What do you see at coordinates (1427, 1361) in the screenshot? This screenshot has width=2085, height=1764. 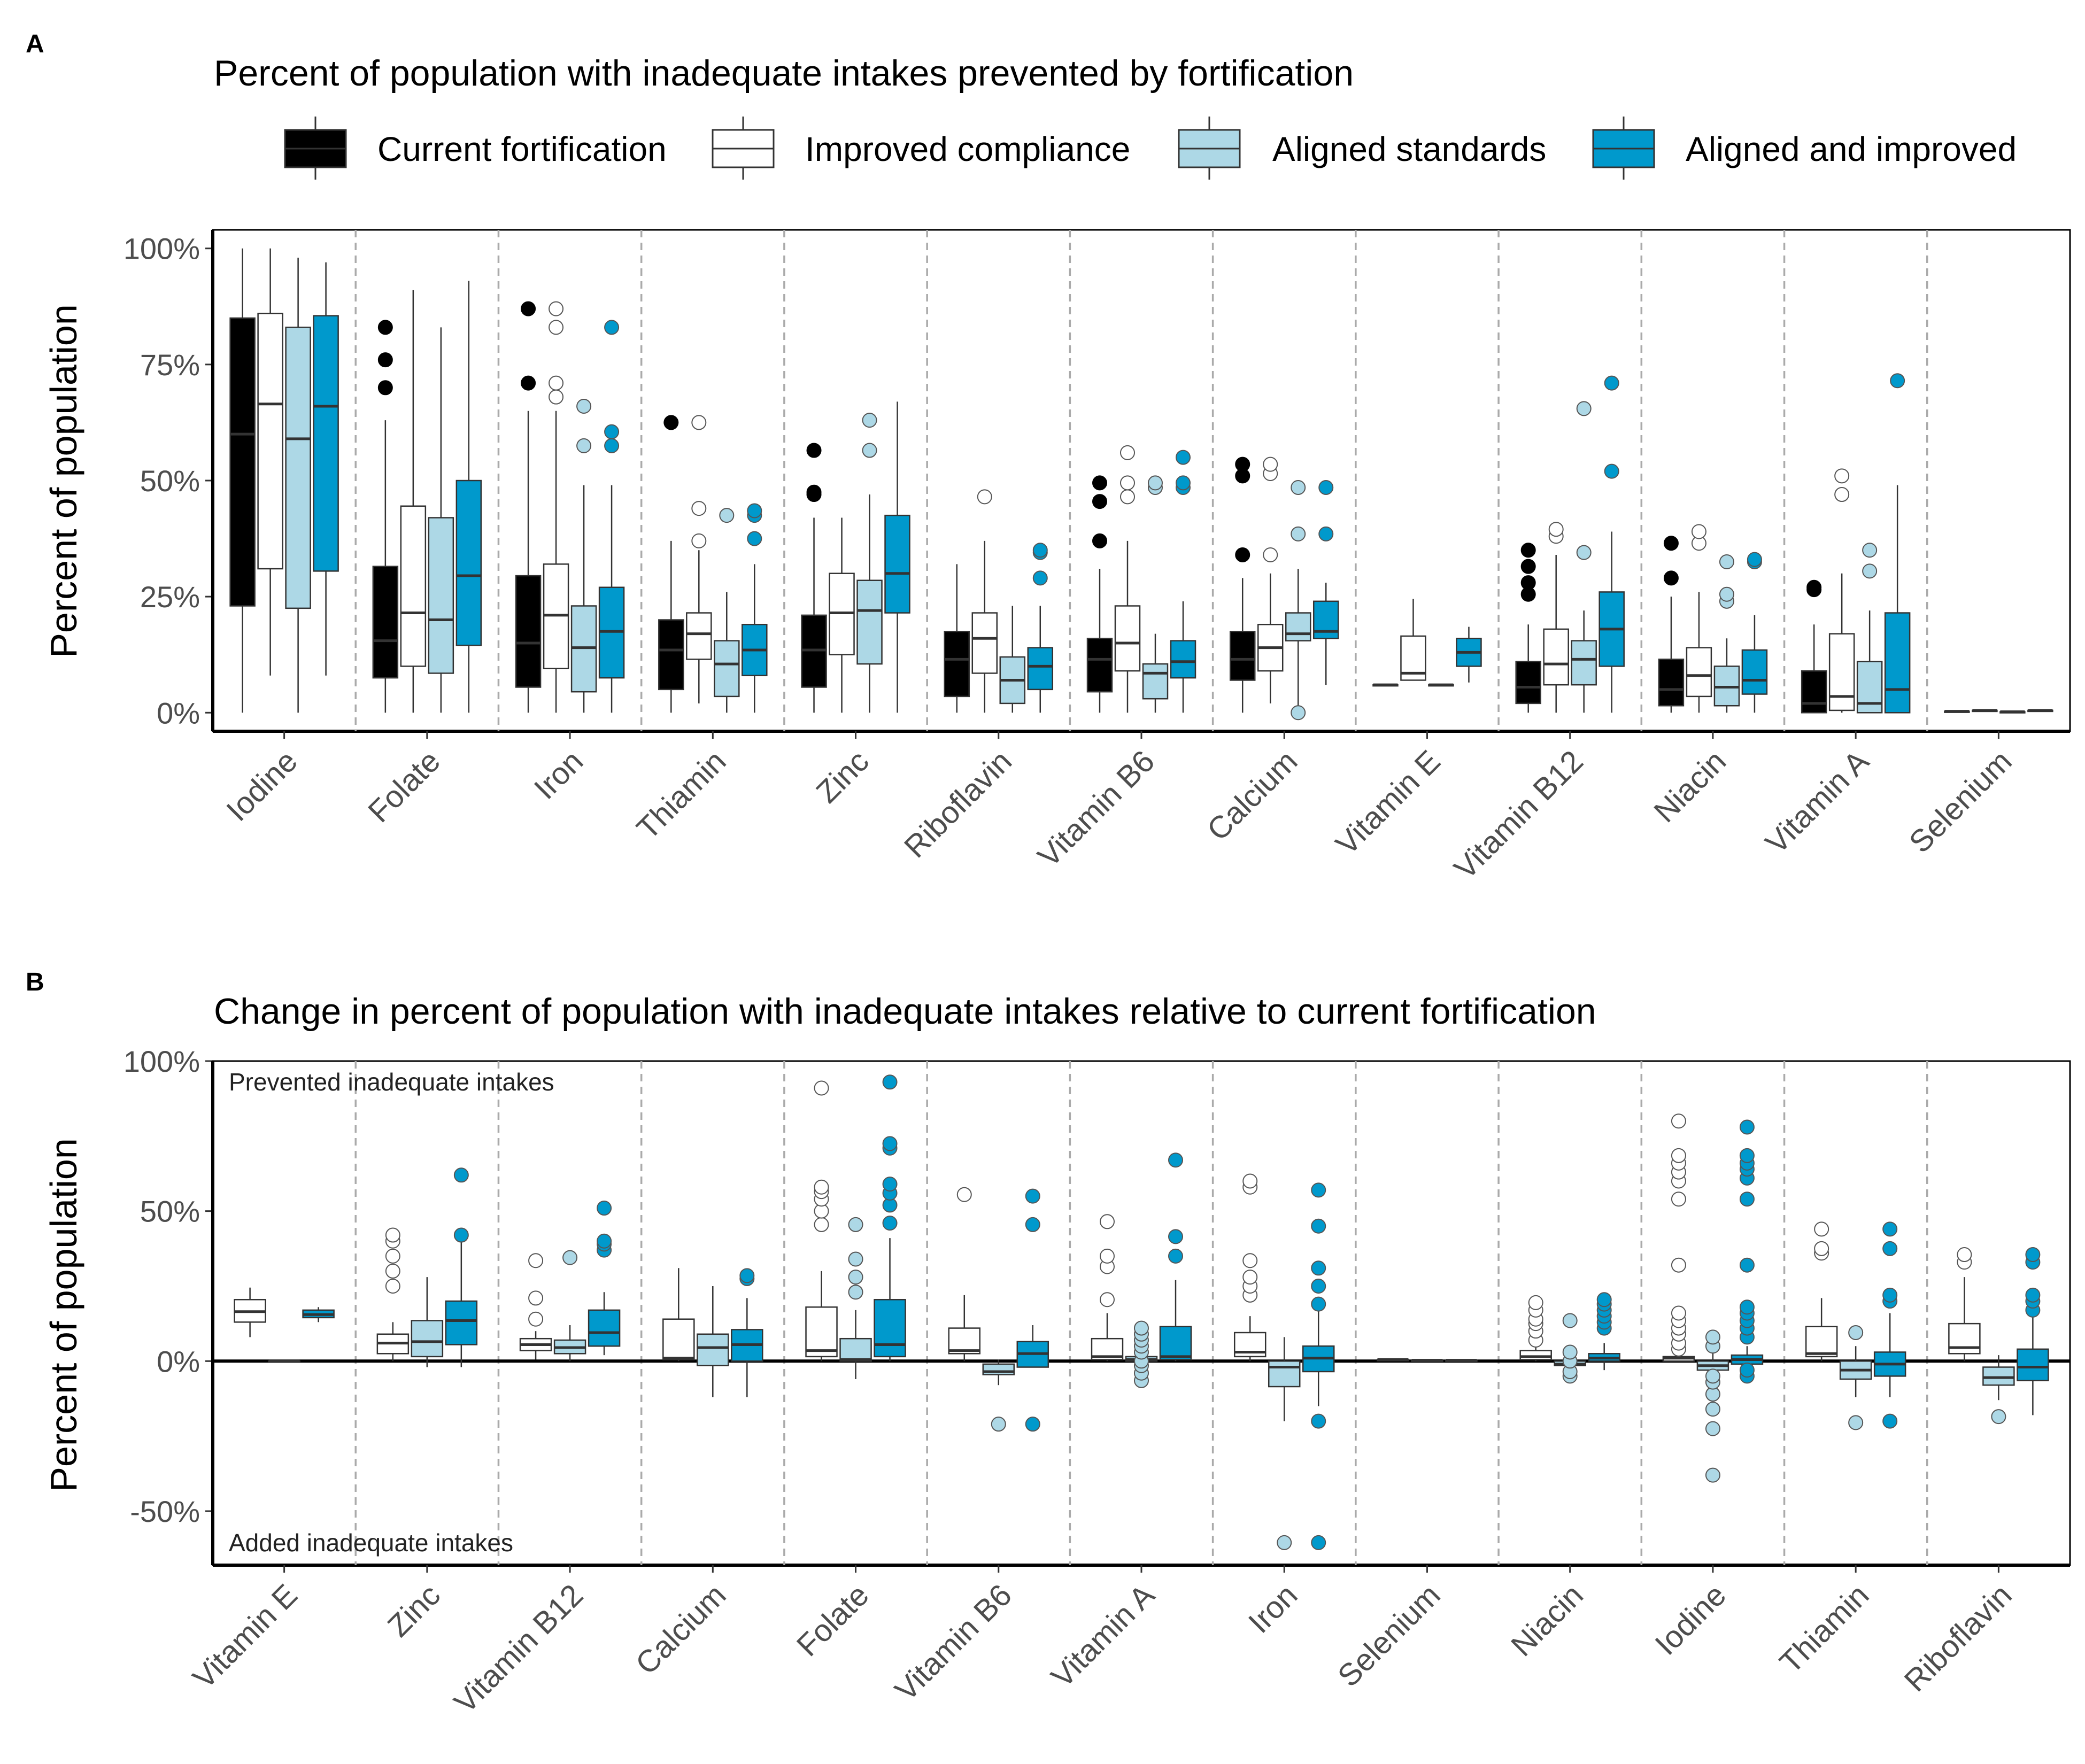 I see `box-aligned-standards-selenium` at bounding box center [1427, 1361].